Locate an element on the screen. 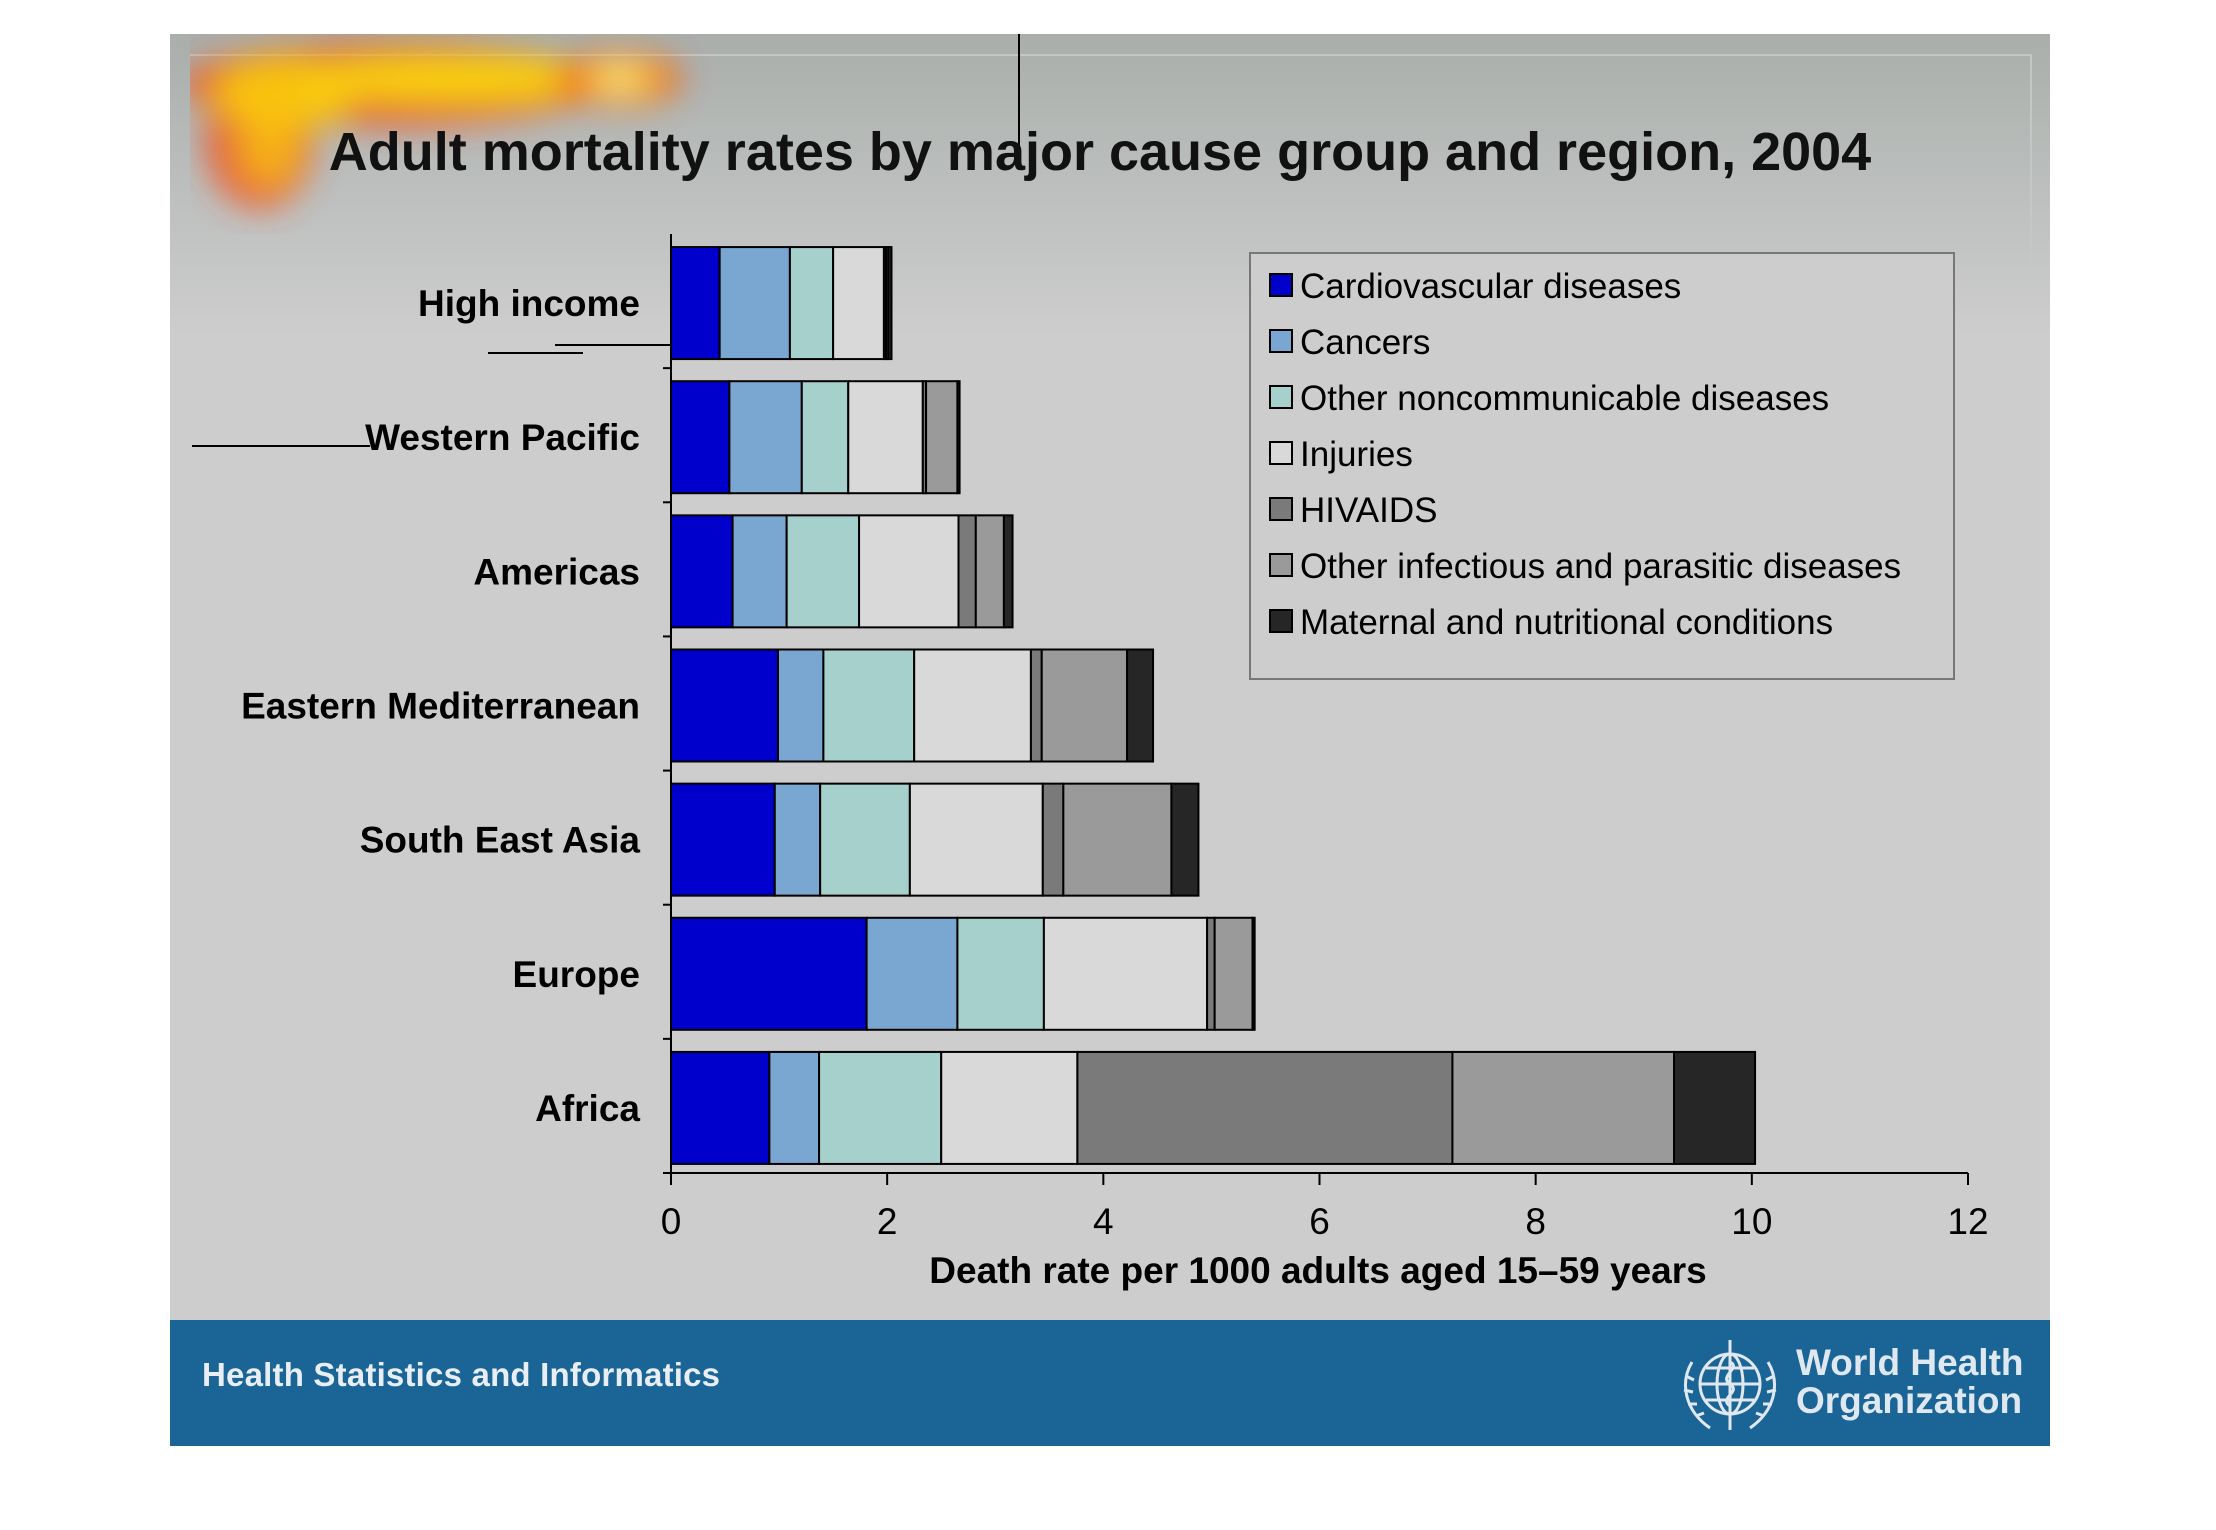 This screenshot has width=2216, height=1530. legend-label: Other noncommunicable diseases is located at coordinates (1564, 398).